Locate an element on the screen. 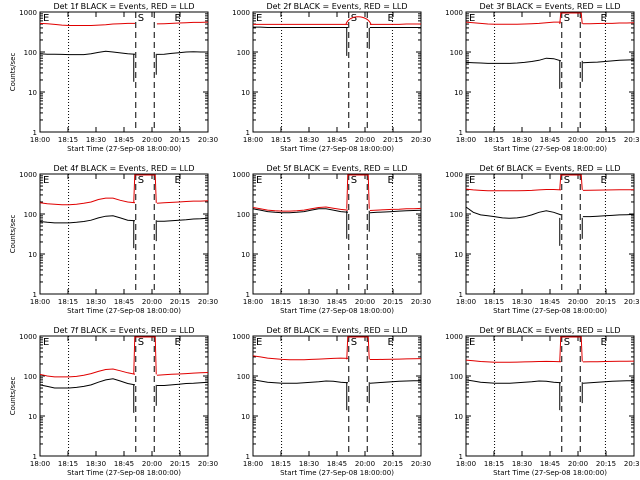  panel-3-ytick-label: 1000 is located at coordinates (454, 13).